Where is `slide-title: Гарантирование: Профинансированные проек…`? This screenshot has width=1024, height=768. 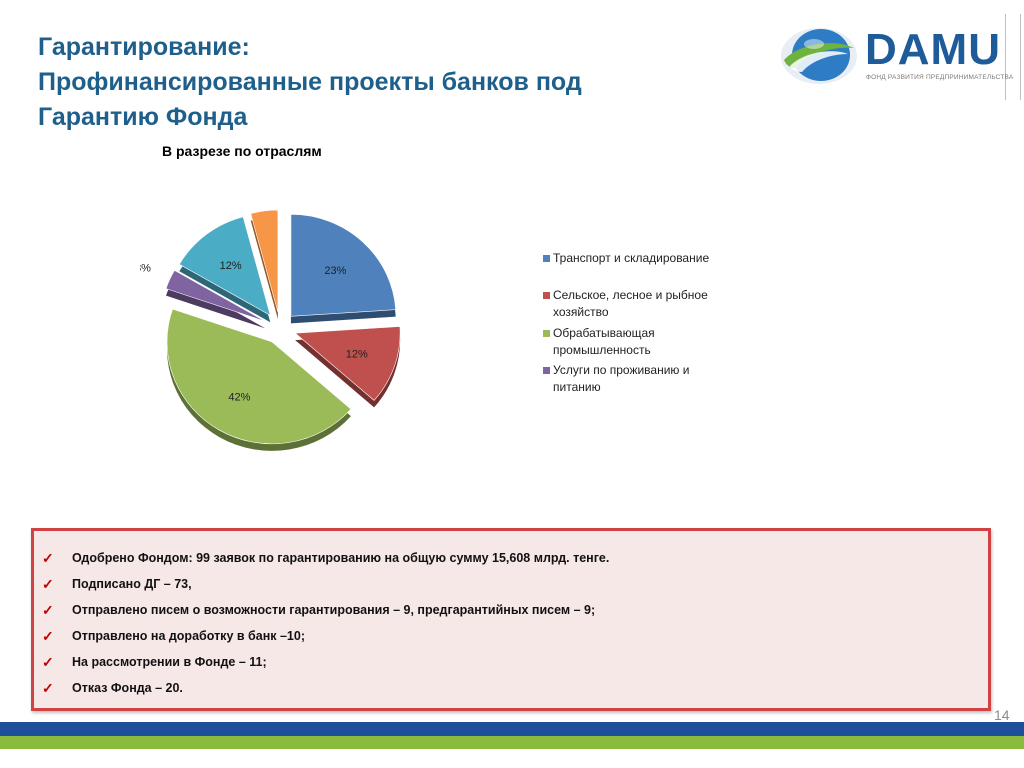
slide-title: Гарантирование: Профинансированные проек… is located at coordinates (388, 82).